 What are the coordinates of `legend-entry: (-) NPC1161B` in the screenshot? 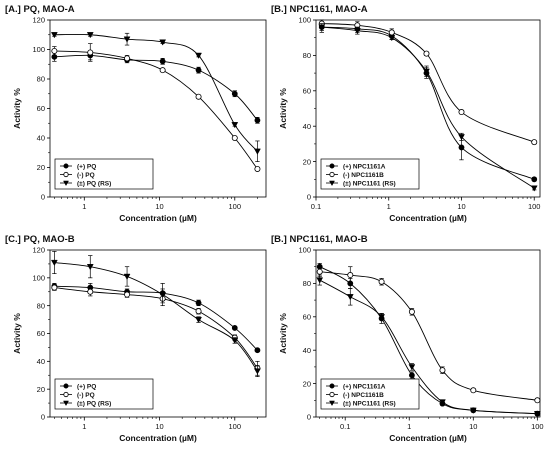 It's located at (363, 175).